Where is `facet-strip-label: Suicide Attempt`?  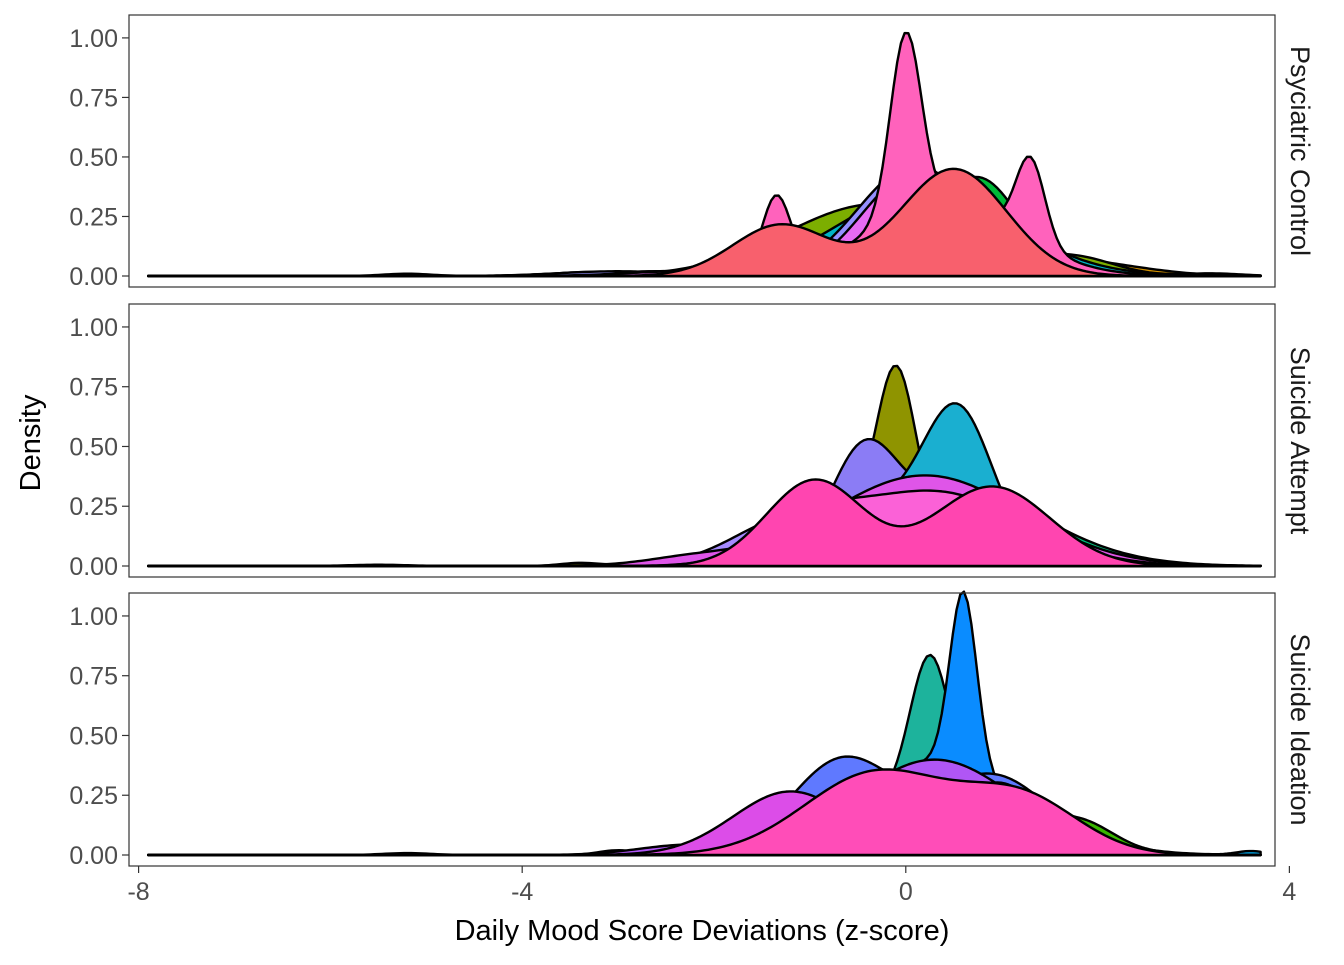
facet-strip-label: Suicide Attempt is located at coordinates (1300, 441).